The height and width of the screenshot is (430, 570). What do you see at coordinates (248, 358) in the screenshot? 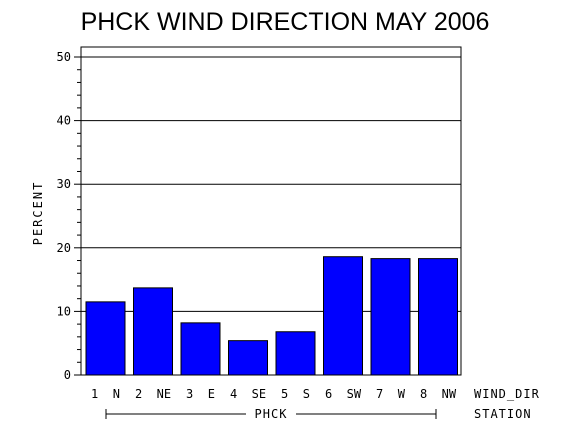
I see `bar-4-se` at bounding box center [248, 358].